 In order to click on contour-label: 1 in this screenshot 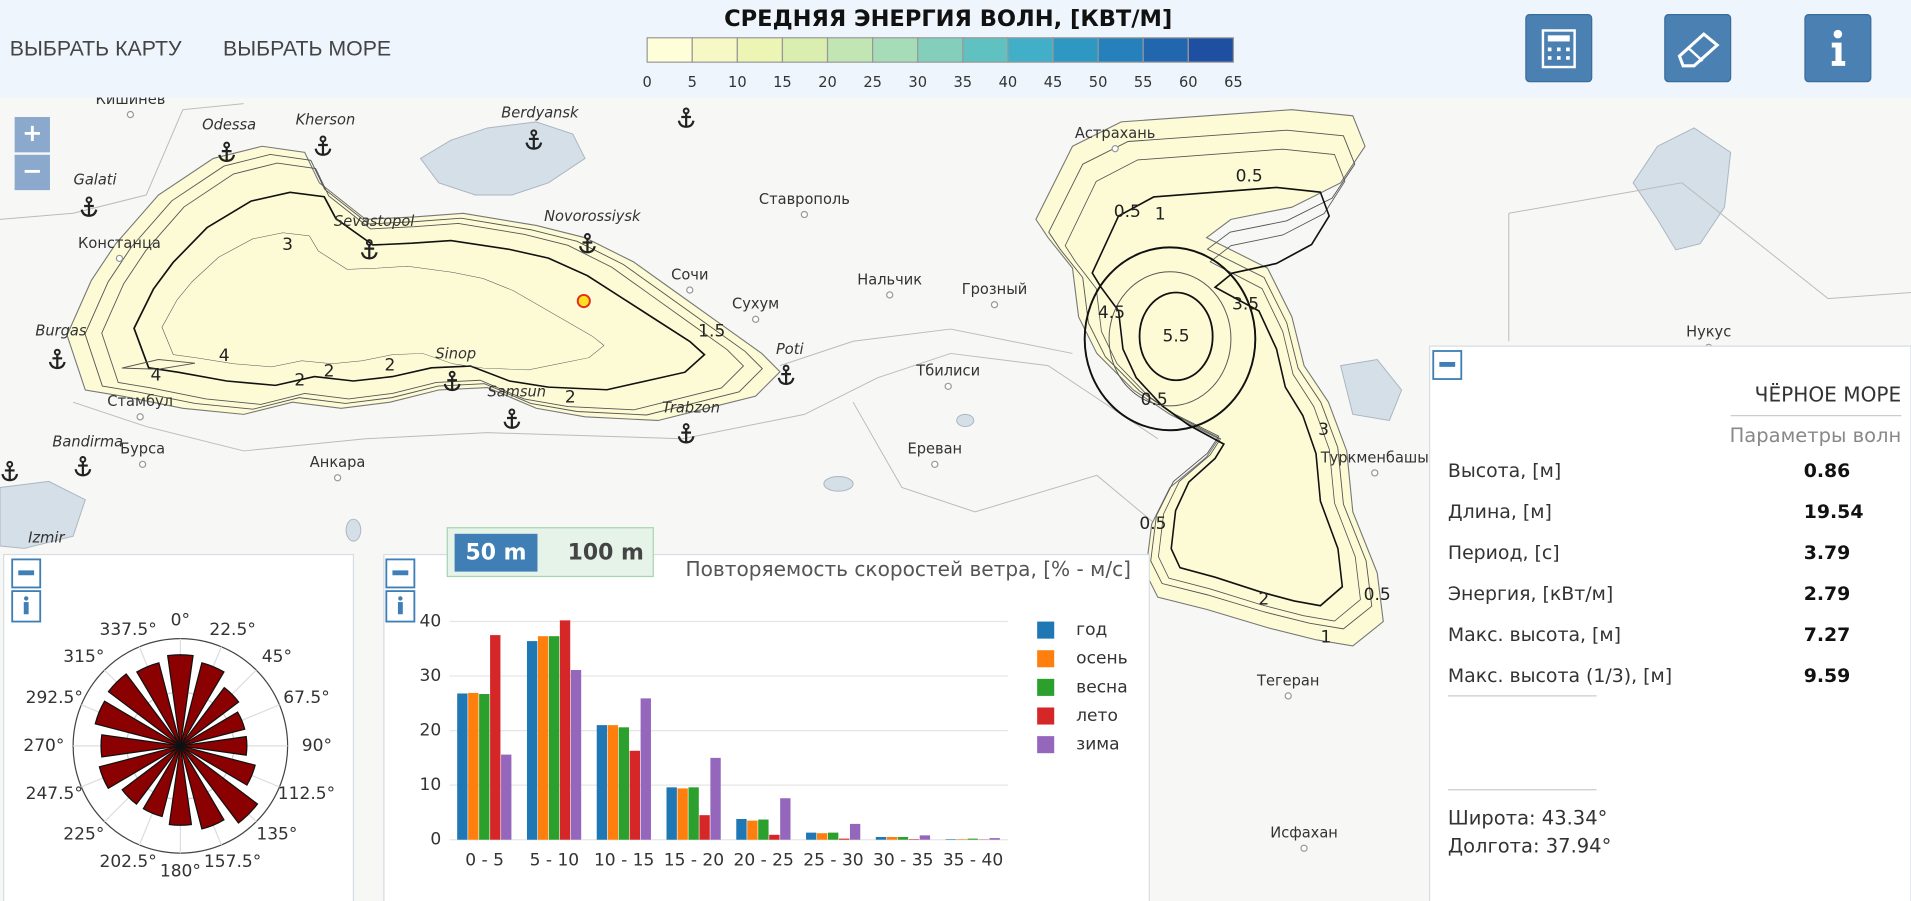, I will do `click(1160, 215)`.